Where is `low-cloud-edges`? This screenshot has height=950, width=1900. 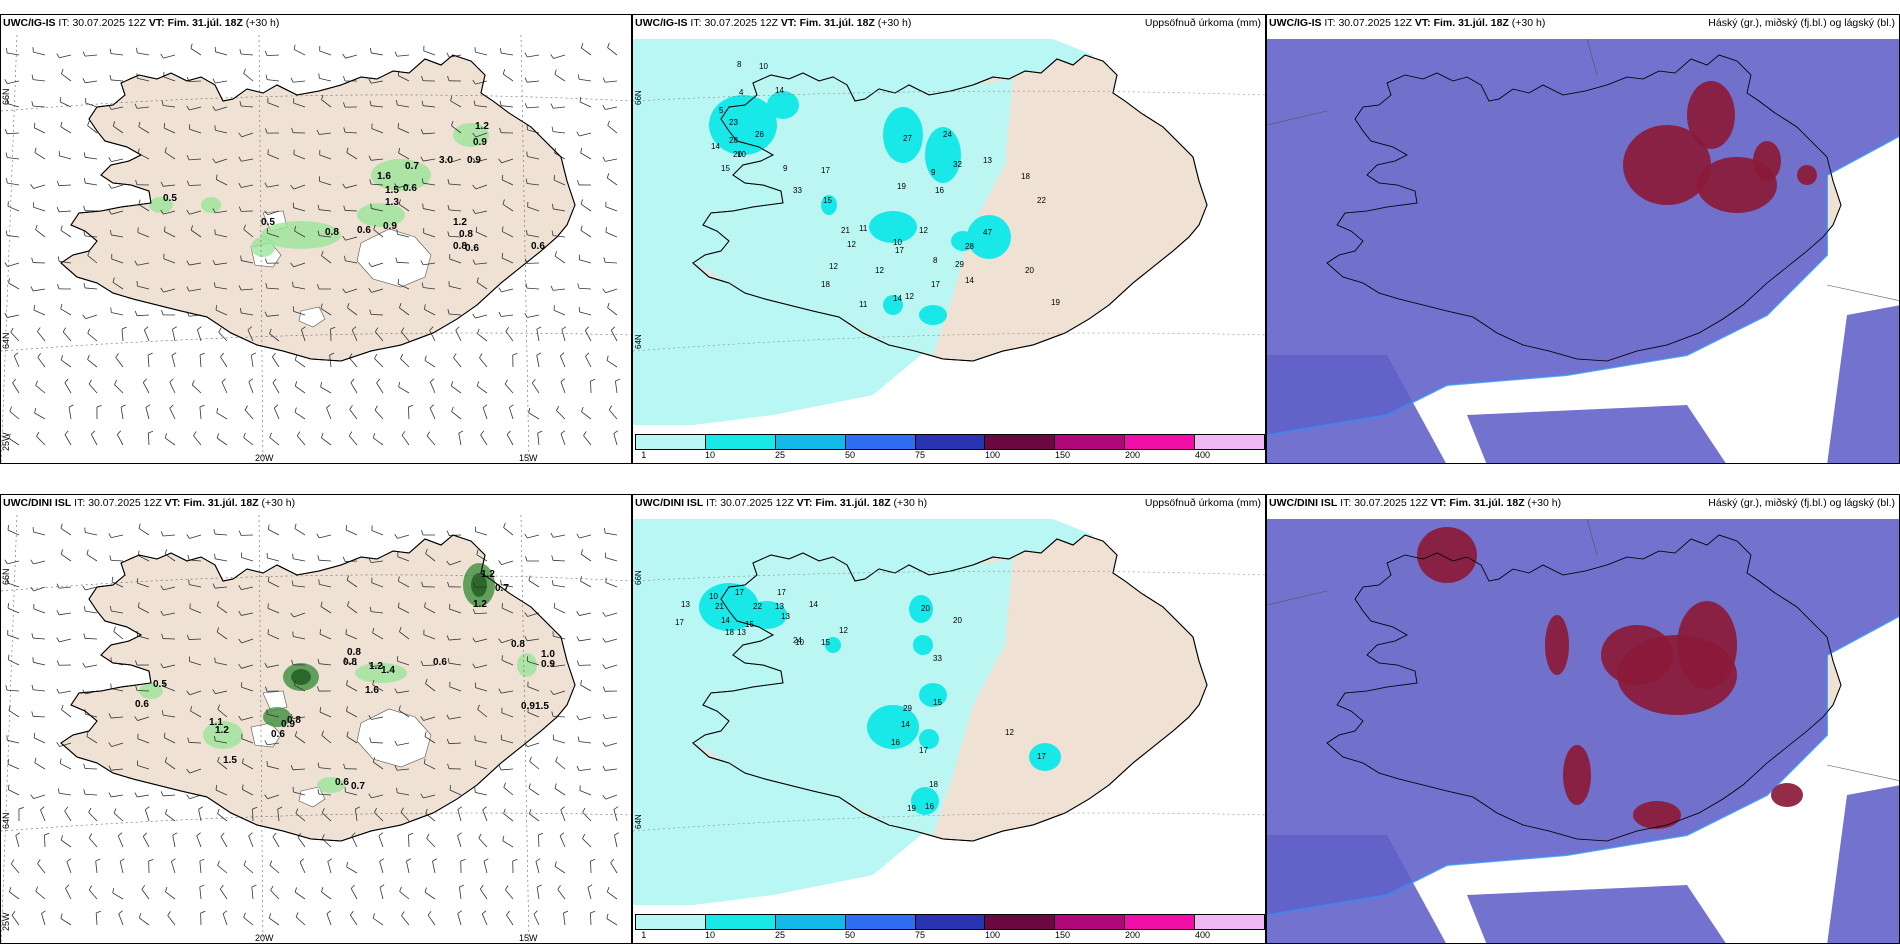 low-cloud-edges is located at coordinates (1583, 285).